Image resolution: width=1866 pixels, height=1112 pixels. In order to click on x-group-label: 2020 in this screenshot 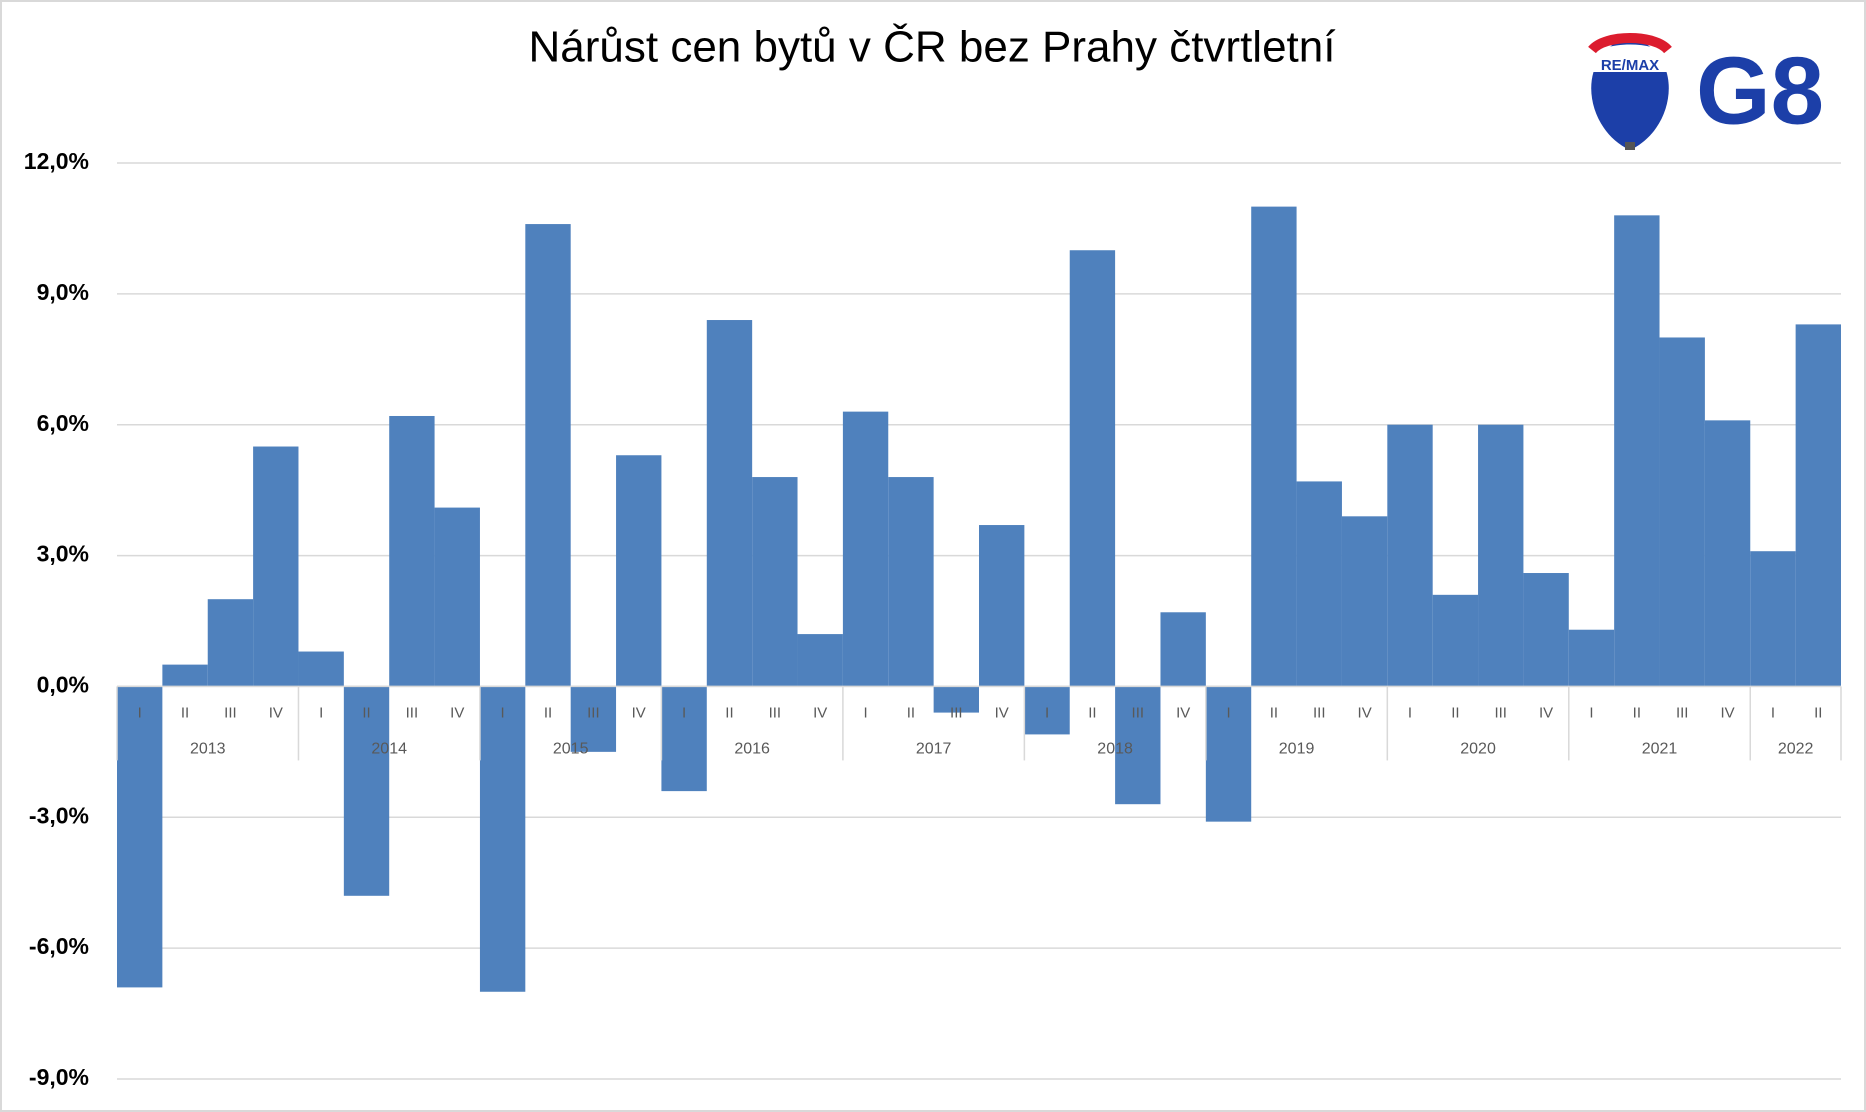, I will do `click(1478, 749)`.